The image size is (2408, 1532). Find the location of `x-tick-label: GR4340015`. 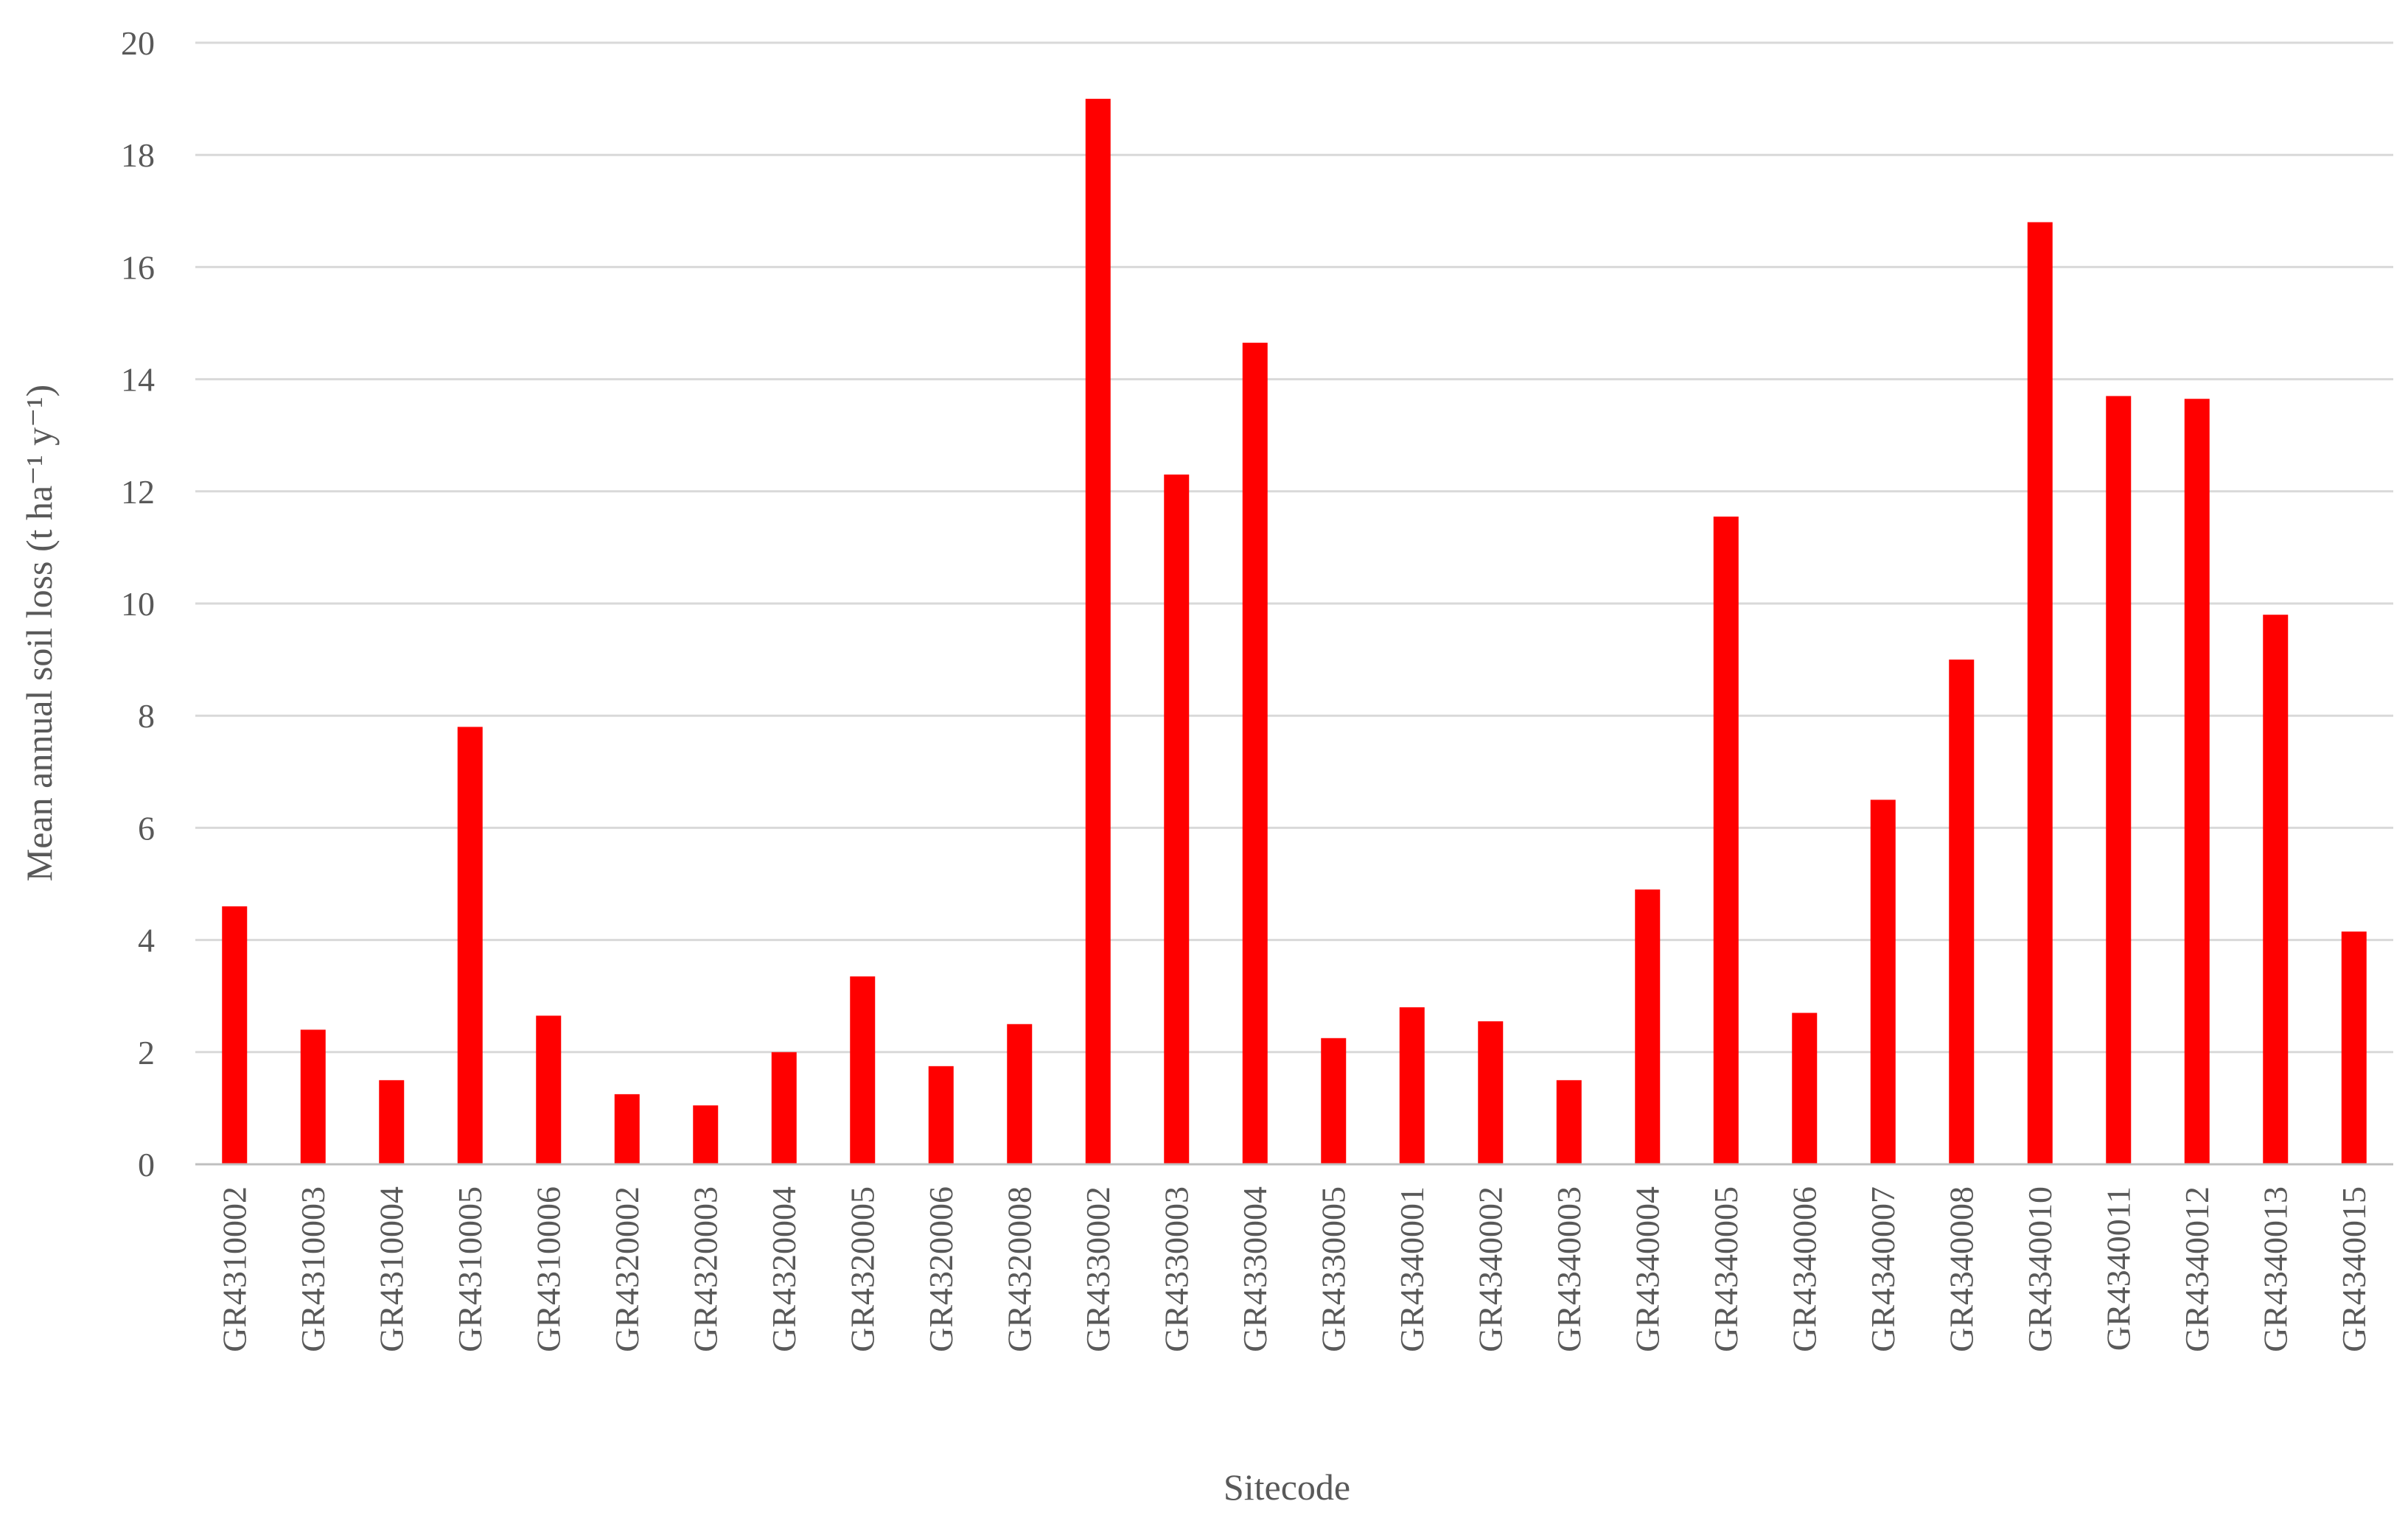

x-tick-label: GR4340015 is located at coordinates (2354, 1269).